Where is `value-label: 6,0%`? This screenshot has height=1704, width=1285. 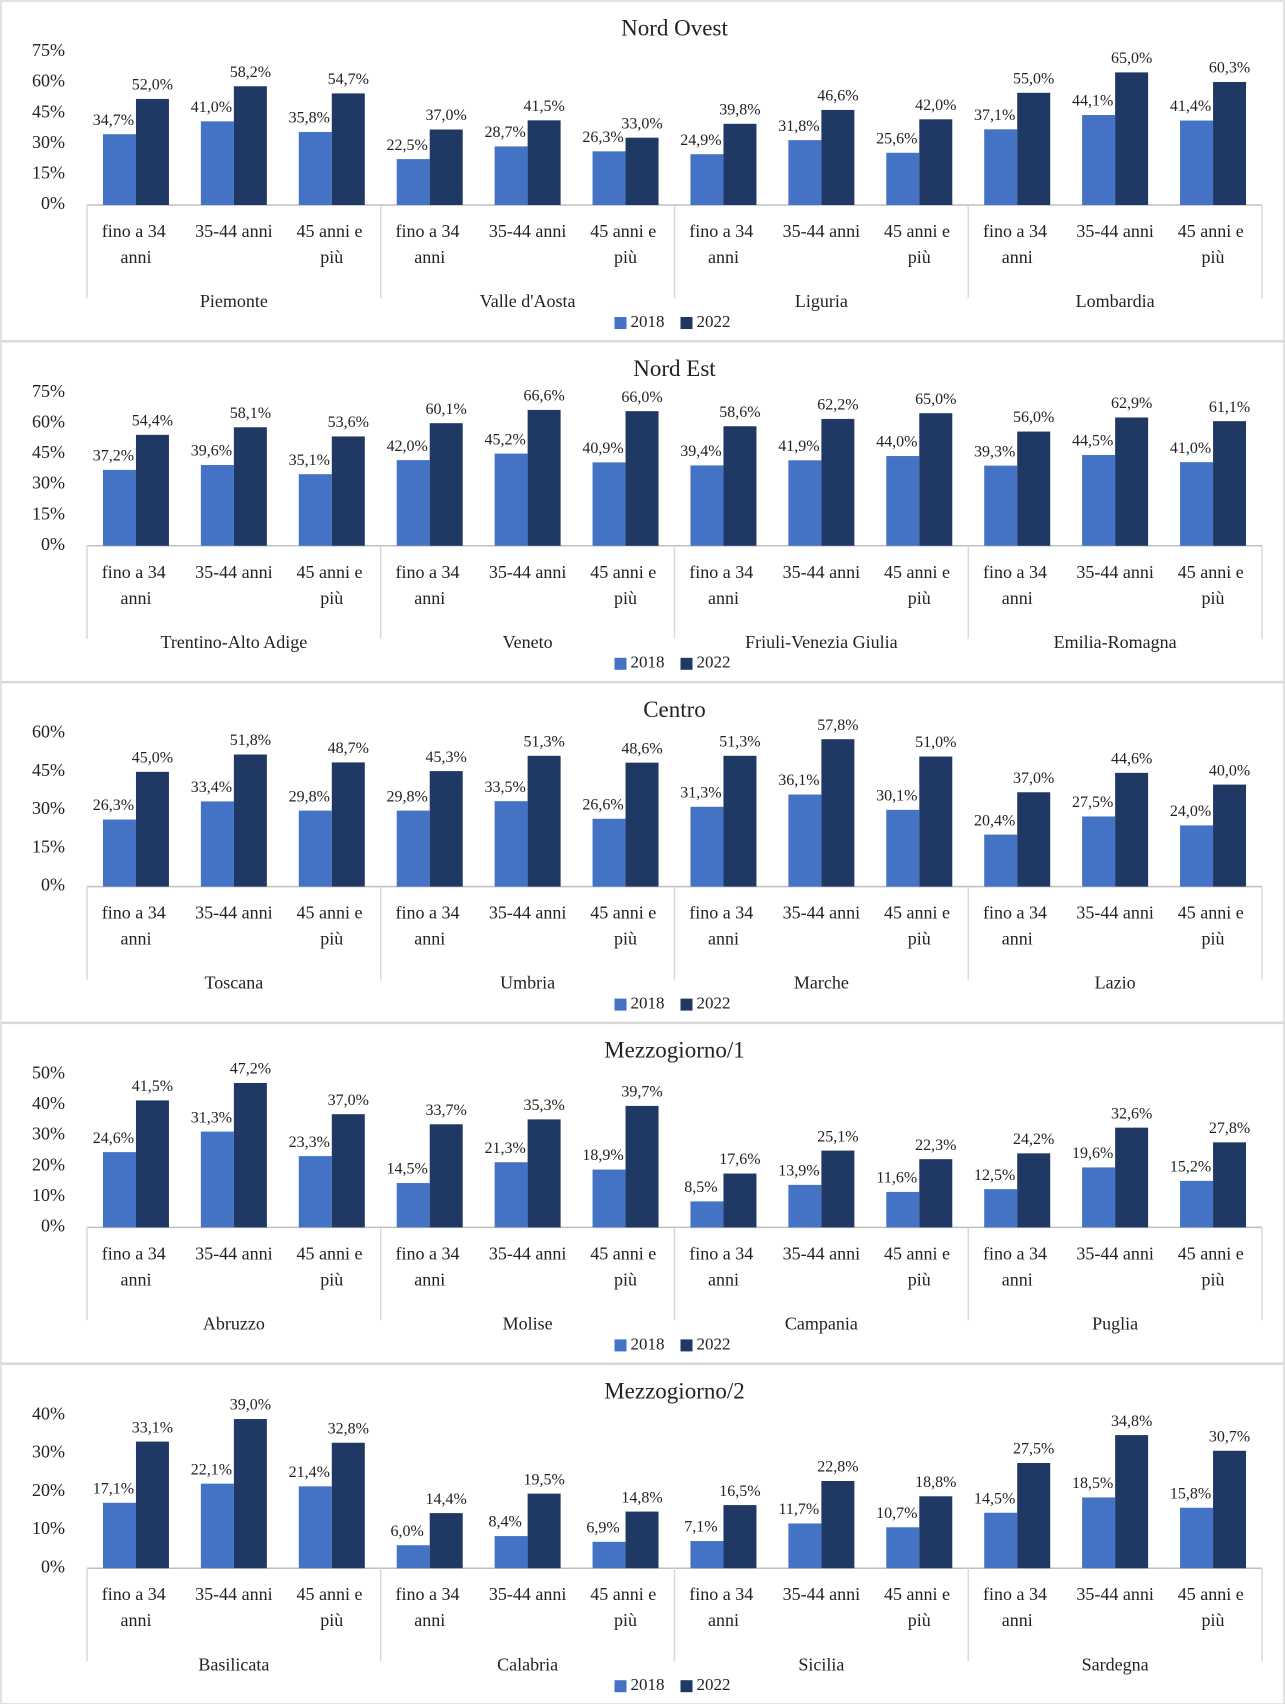 value-label: 6,0% is located at coordinates (407, 1531).